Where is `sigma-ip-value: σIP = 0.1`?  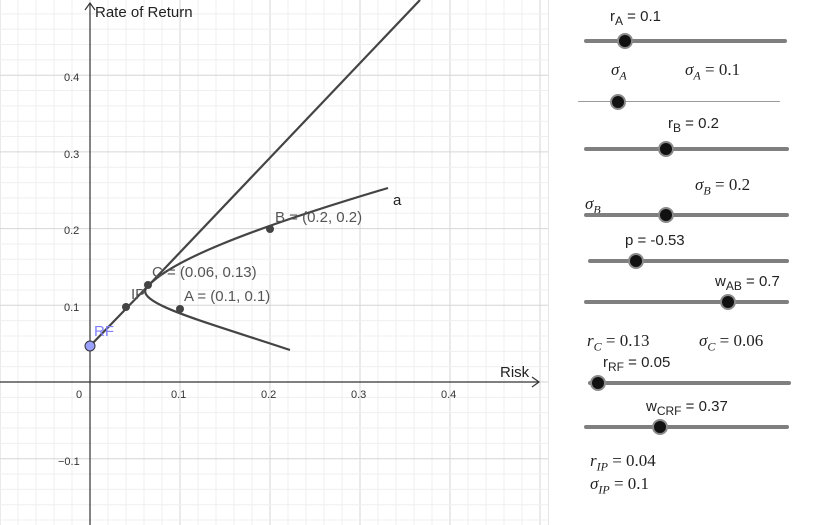 sigma-ip-value: σIP = 0.1 is located at coordinates (620, 485).